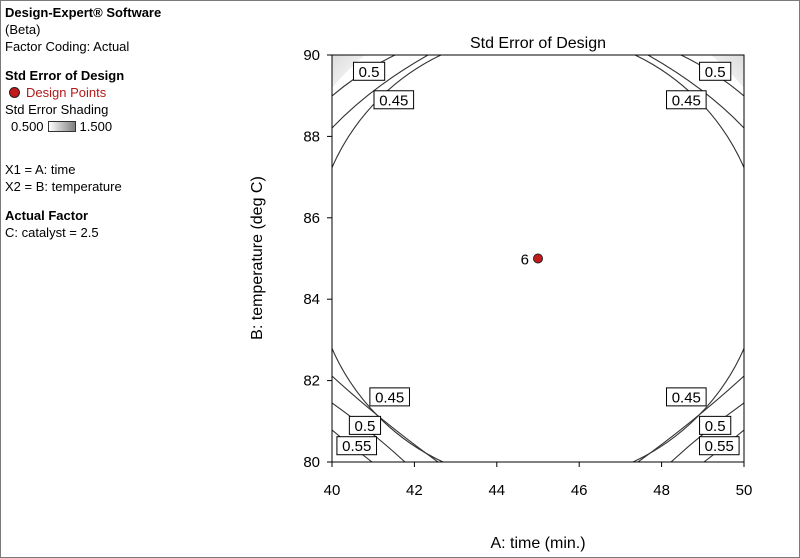 The width and height of the screenshot is (800, 558). What do you see at coordinates (61, 126) in the screenshot?
I see `shading-gradient` at bounding box center [61, 126].